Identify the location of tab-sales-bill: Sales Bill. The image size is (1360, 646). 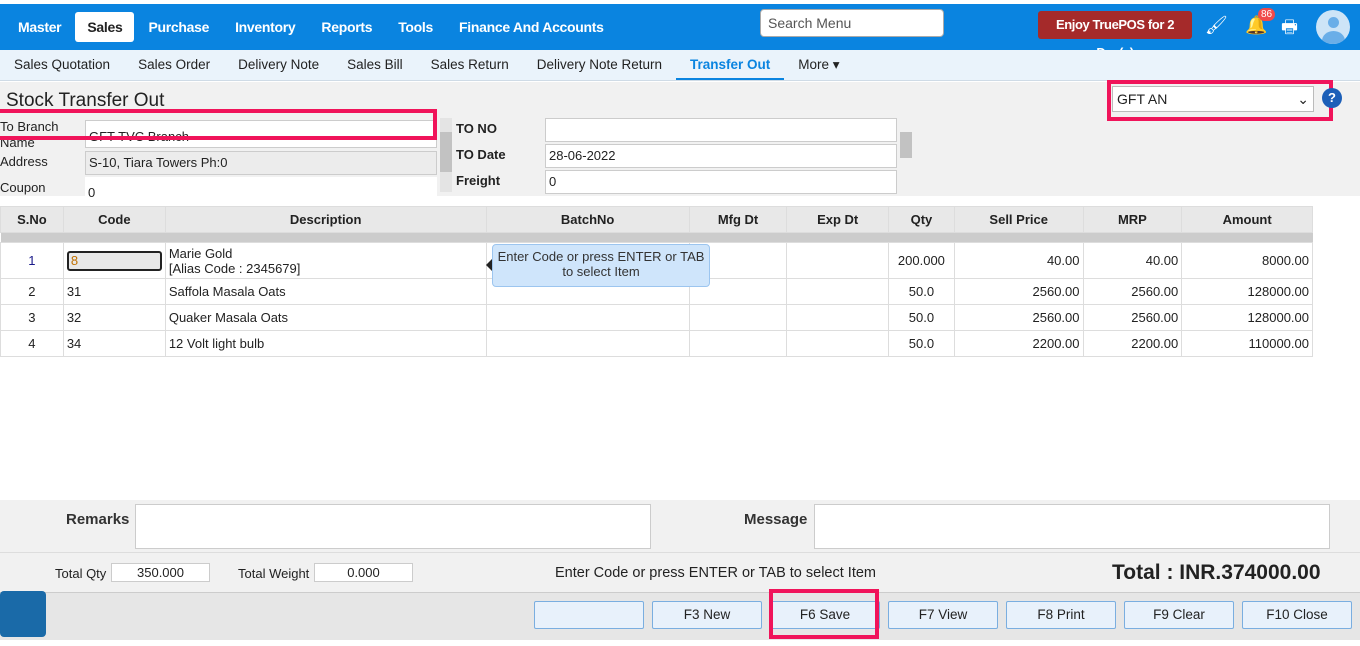
(375, 64).